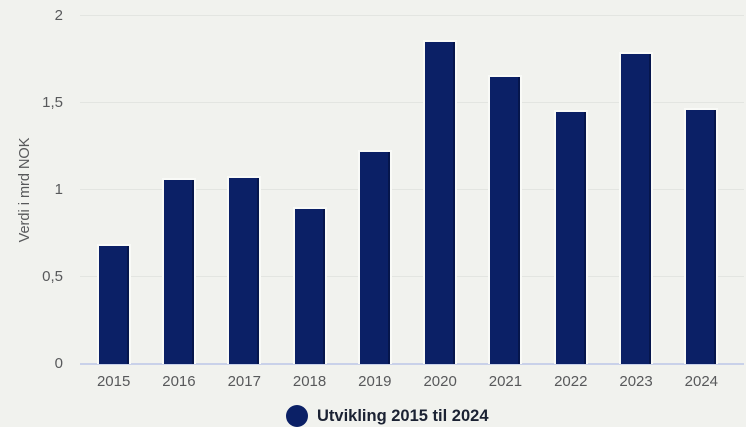  I want to click on bar-2020, so click(440, 201).